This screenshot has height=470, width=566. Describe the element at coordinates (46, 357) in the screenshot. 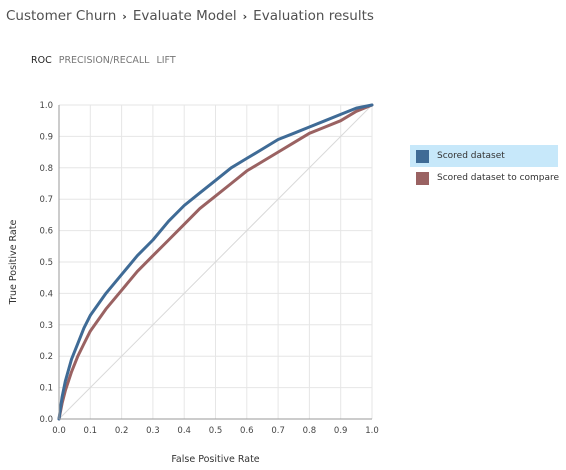

I see `y-tick-label: 0.2` at that location.